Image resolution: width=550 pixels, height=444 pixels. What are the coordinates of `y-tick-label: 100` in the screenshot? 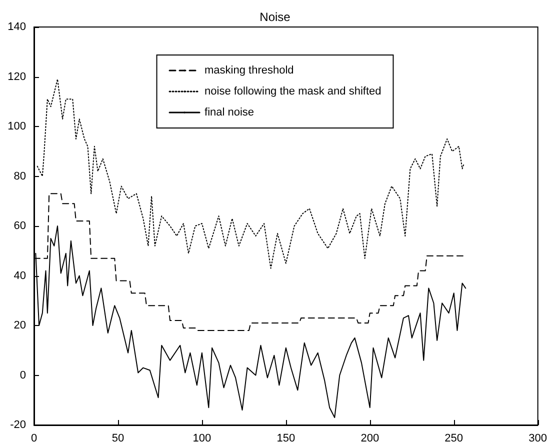 It's located at (17, 126).